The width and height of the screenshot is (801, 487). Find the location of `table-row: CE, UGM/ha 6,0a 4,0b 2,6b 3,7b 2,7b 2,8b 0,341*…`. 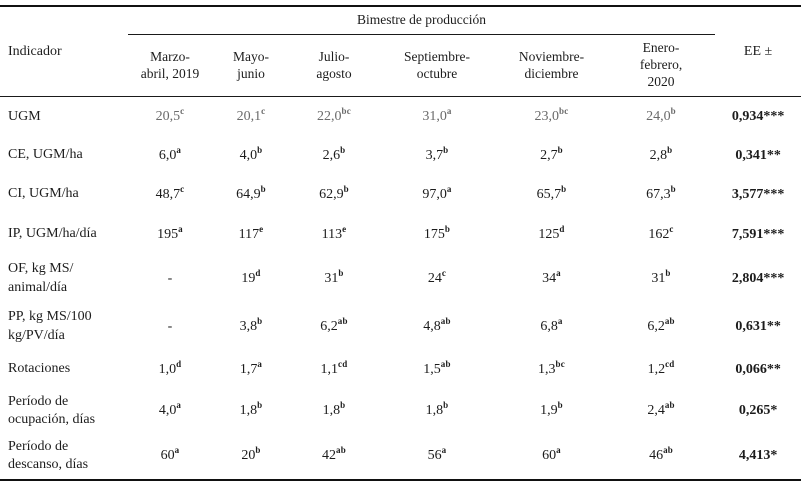

table-row: CE, UGM/ha 6,0a 4,0b 2,6b 3,7b 2,7b 2,8b 0,341*… is located at coordinates (400, 156).